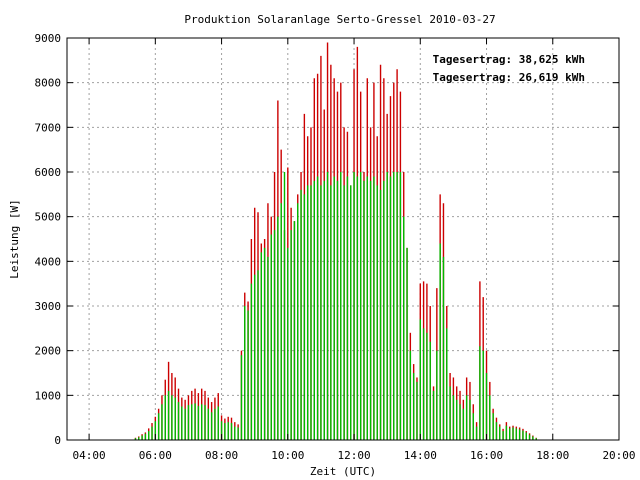 The height and width of the screenshot is (480, 640). Describe the element at coordinates (48, 306) in the screenshot. I see `y-tick-label: 3000` at that location.